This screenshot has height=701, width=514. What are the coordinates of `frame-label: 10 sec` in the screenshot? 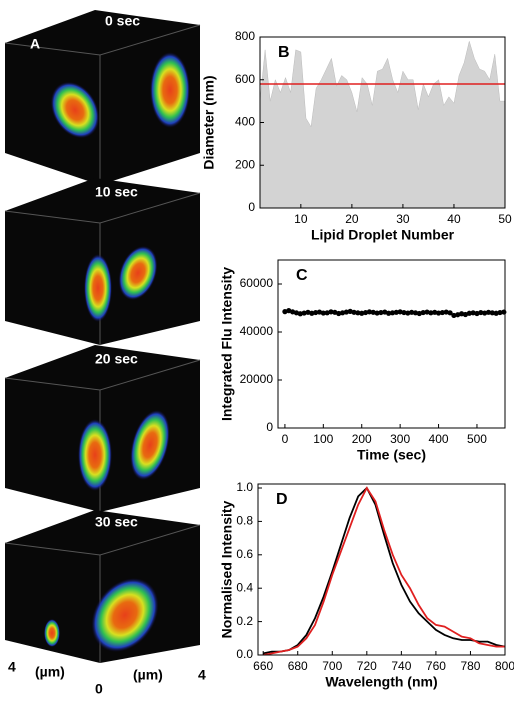 It's located at (116, 192).